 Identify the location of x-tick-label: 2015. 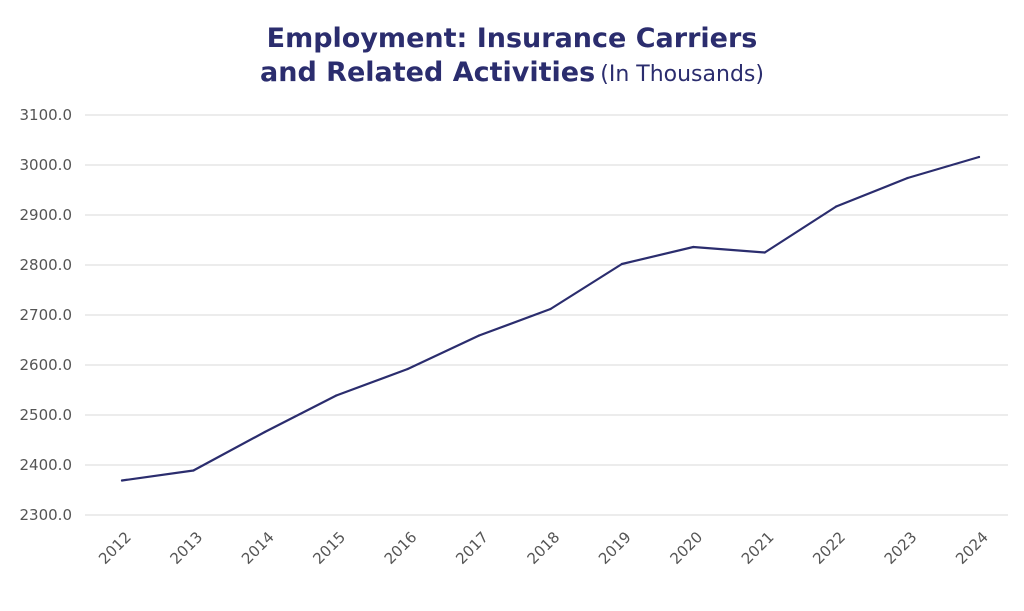
(329, 548).